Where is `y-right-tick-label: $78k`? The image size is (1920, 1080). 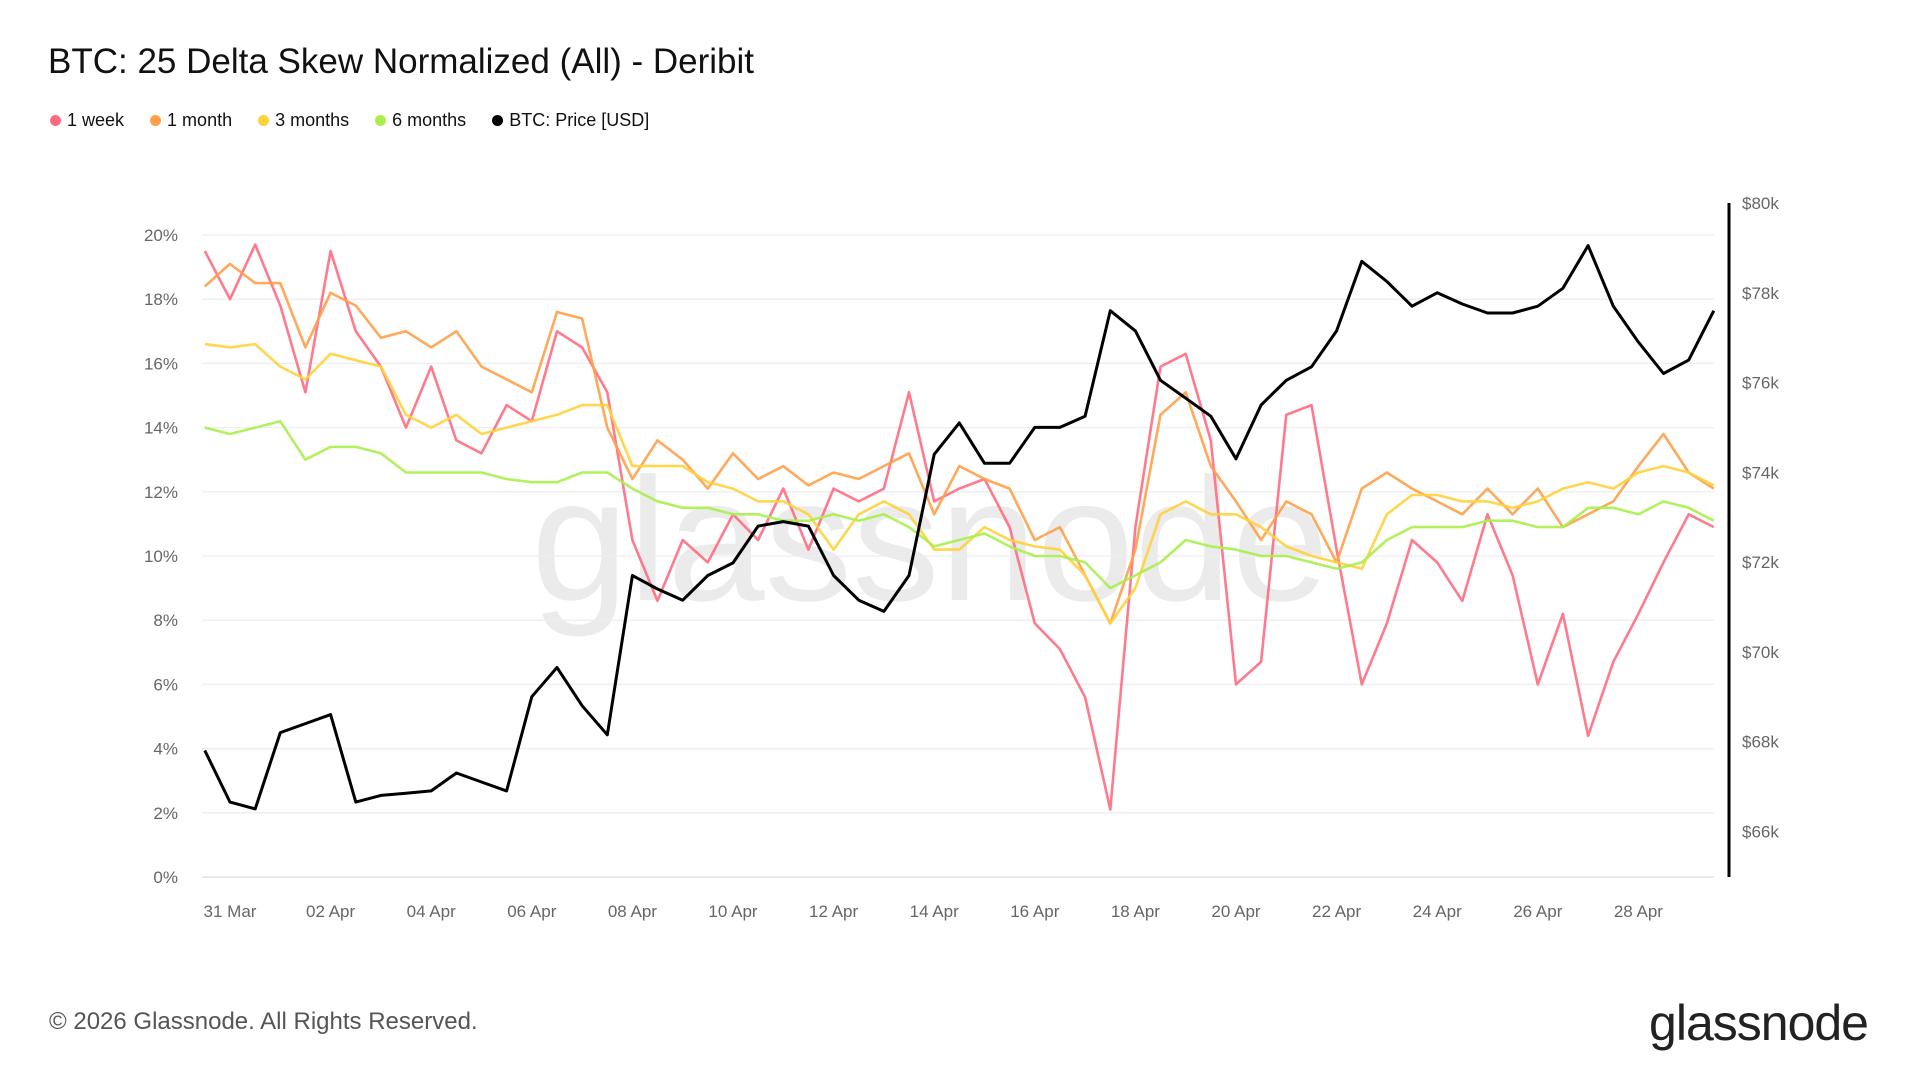
y-right-tick-label: $78k is located at coordinates (1760, 293).